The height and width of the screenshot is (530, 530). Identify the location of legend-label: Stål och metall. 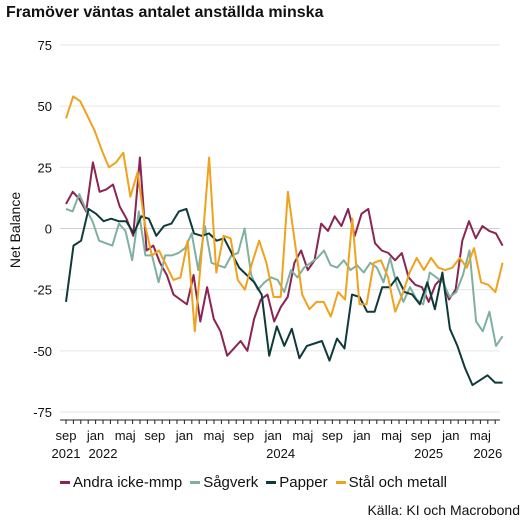
(397, 482).